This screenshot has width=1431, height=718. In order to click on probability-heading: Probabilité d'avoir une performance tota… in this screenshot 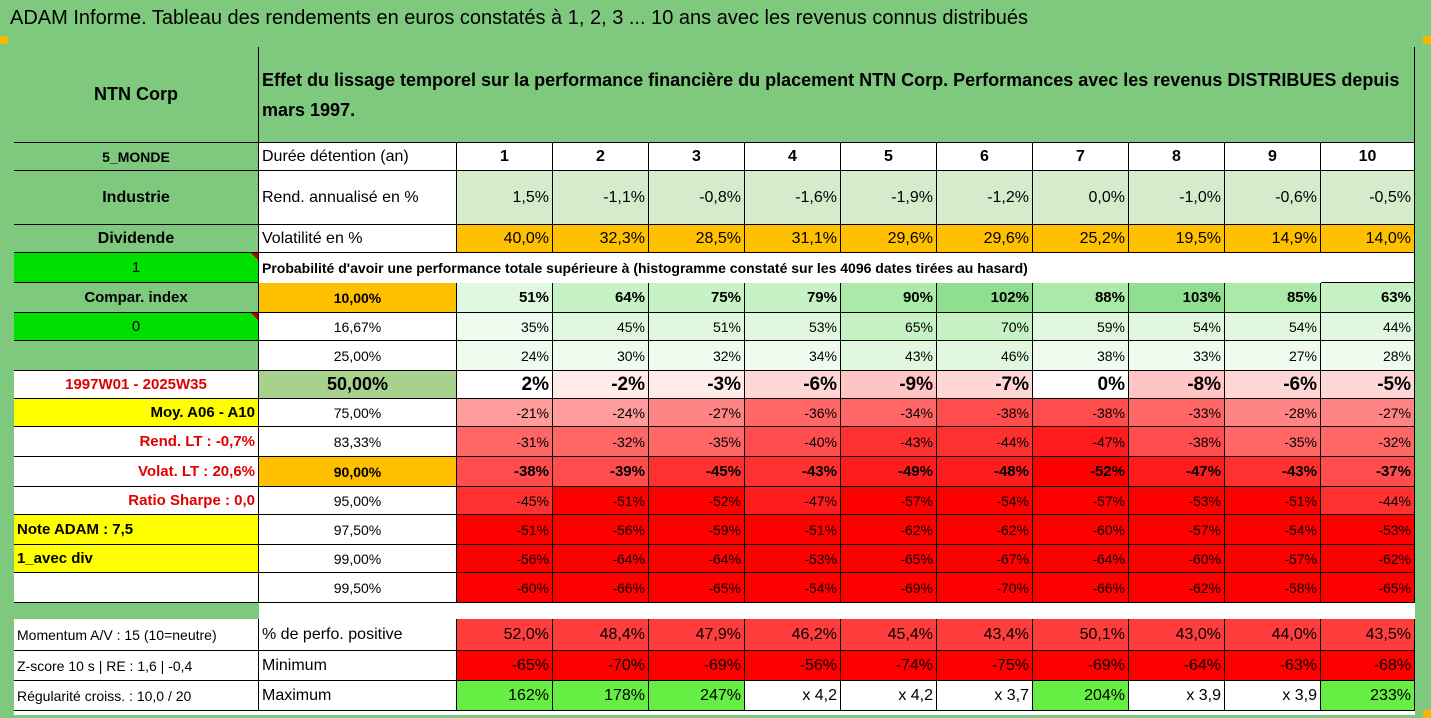, I will do `click(790, 268)`.